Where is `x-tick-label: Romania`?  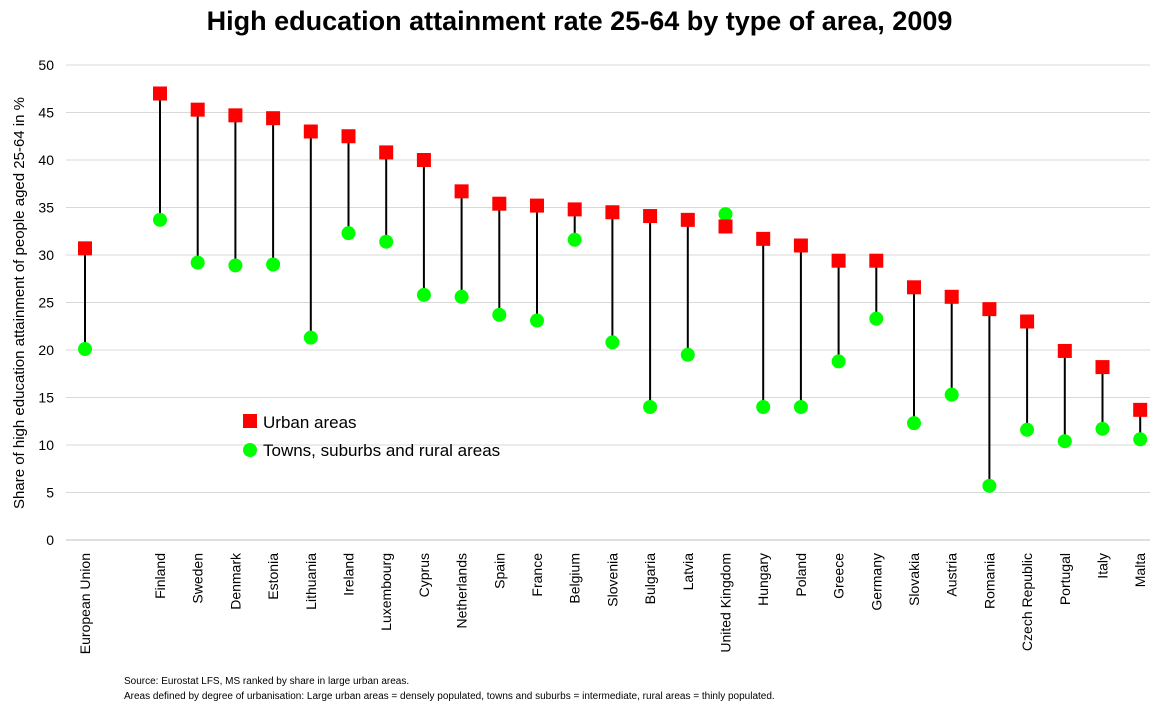 x-tick-label: Romania is located at coordinates (989, 581).